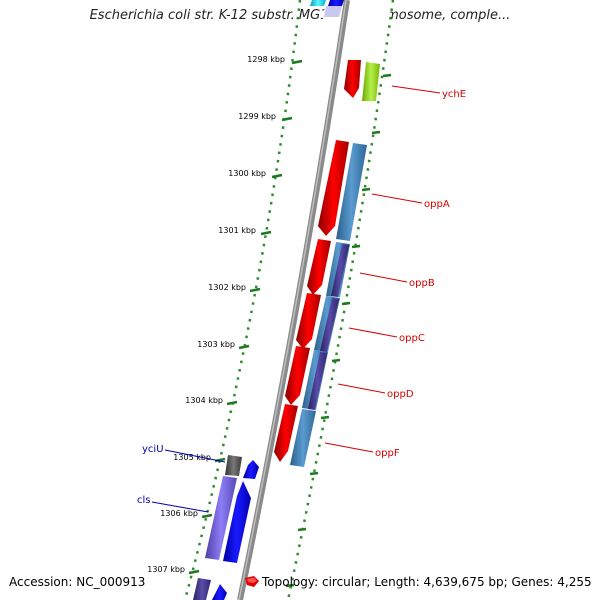  What do you see at coordinates (317, 381) in the screenshot?
I see `cds-bar-oppD-navy` at bounding box center [317, 381].